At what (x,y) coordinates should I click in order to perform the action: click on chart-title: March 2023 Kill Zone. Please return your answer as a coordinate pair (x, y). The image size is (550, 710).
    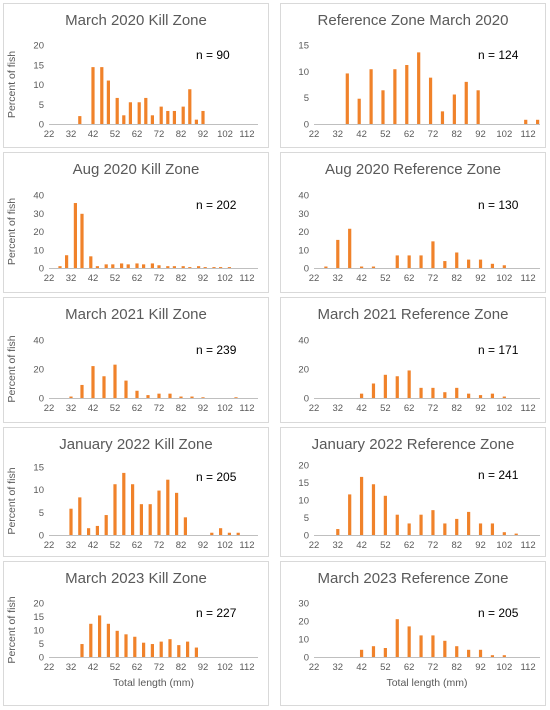
    Looking at the image, I should click on (136, 578).